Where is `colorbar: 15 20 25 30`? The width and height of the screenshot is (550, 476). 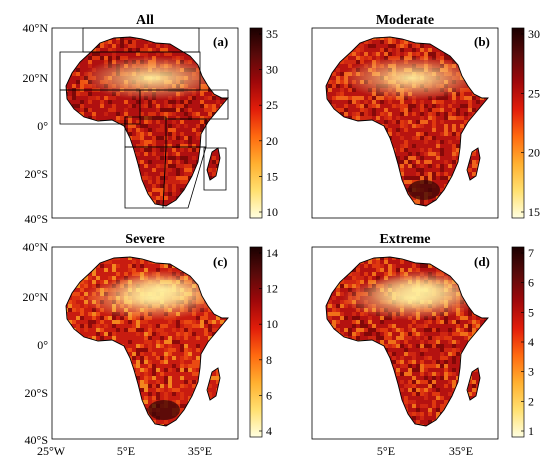
colorbar: 15 20 25 30 is located at coordinates (526, 123).